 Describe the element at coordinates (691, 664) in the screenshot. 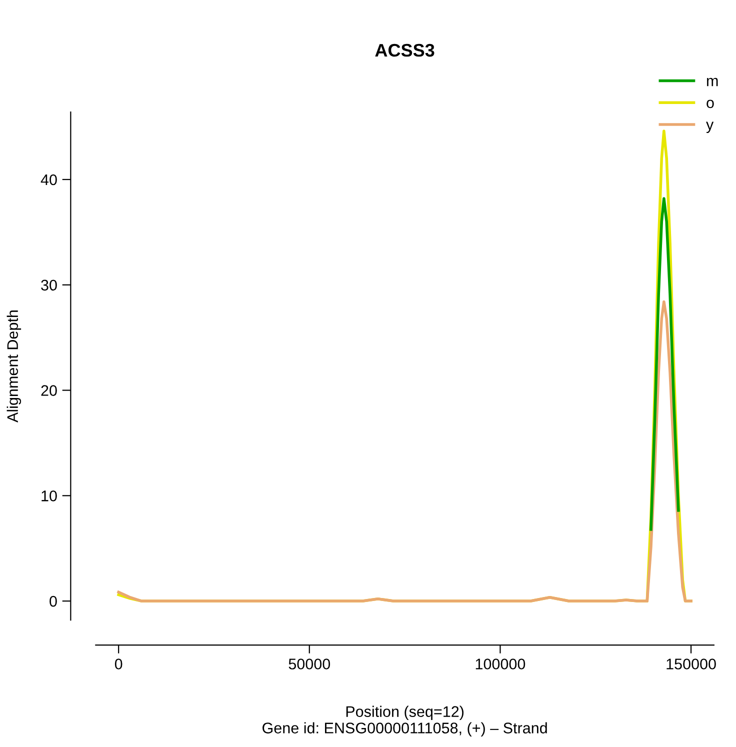

I see `x-tick-label: 150000` at that location.